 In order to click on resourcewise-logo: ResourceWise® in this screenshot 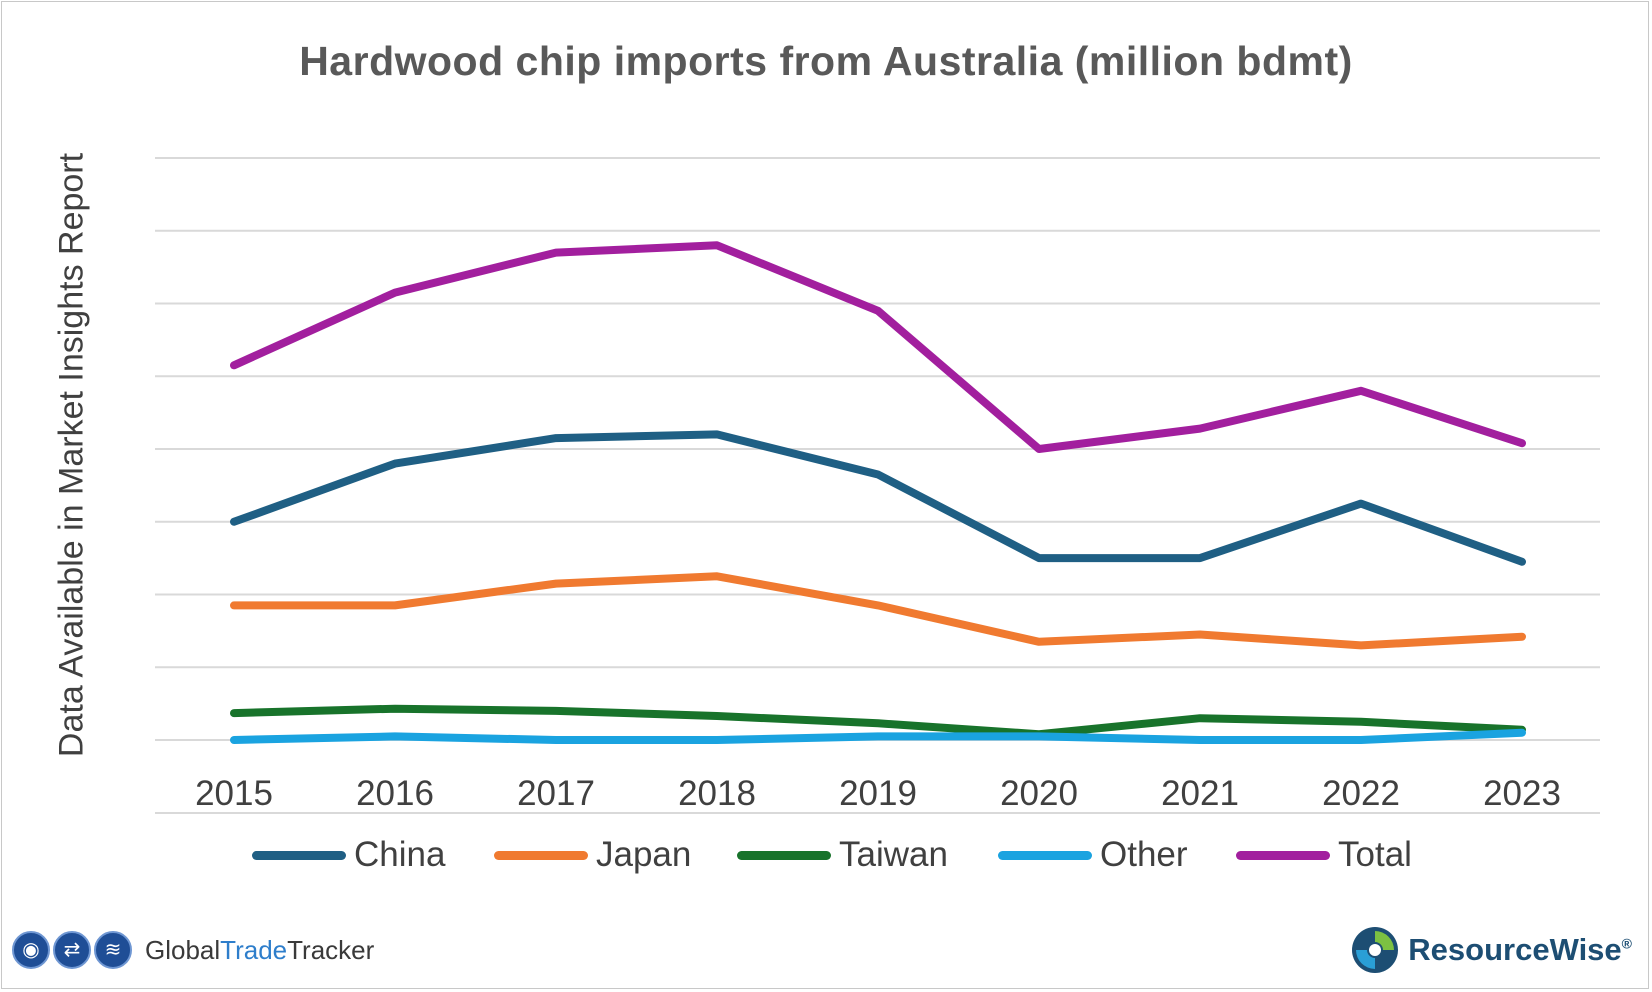, I will do `click(1491, 950)`.